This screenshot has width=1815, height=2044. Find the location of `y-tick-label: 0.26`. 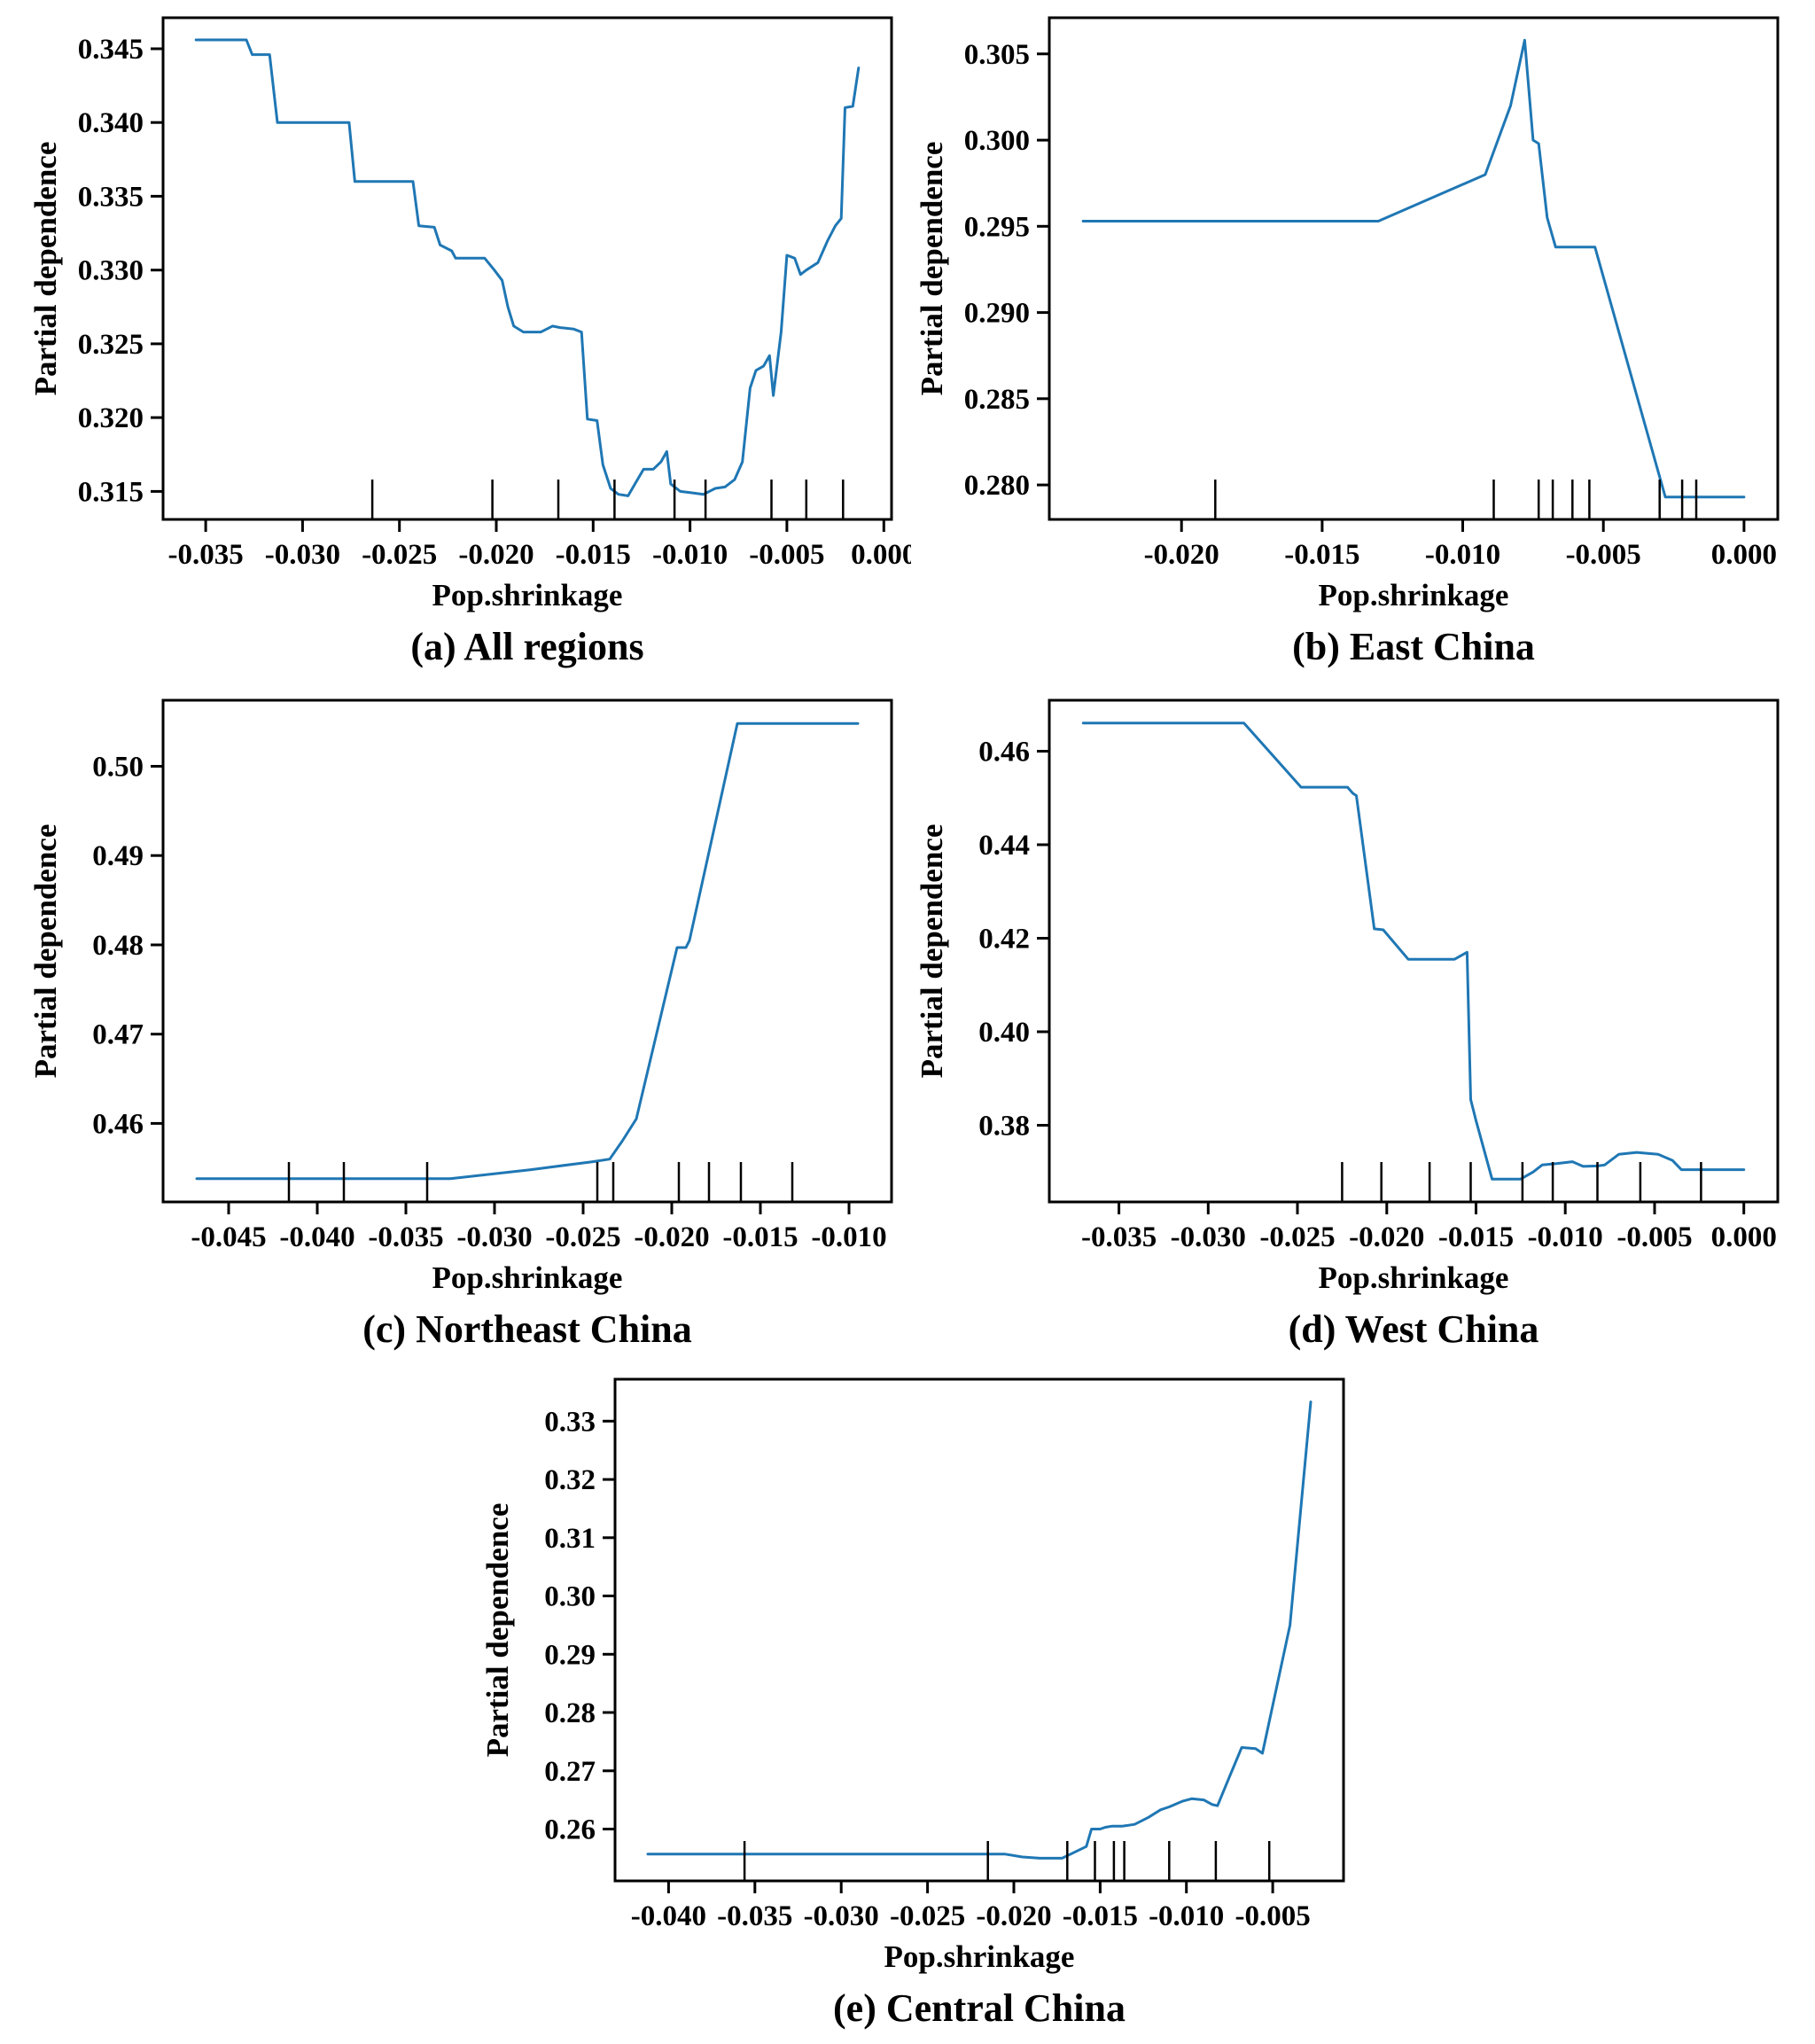

y-tick-label: 0.26 is located at coordinates (570, 1830).